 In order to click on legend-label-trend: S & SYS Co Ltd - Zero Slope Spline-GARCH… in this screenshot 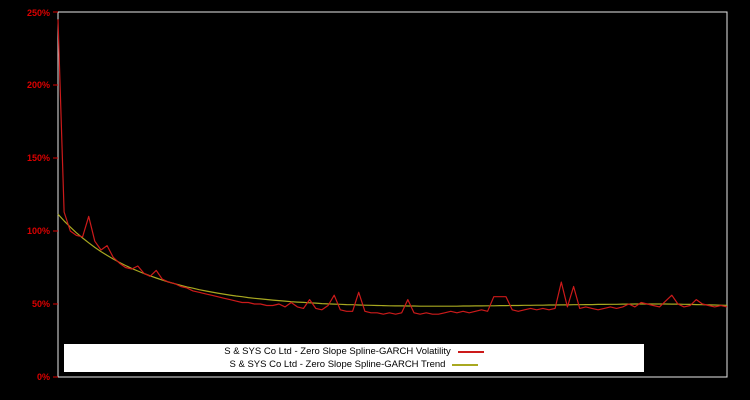, I will do `click(337, 364)`.